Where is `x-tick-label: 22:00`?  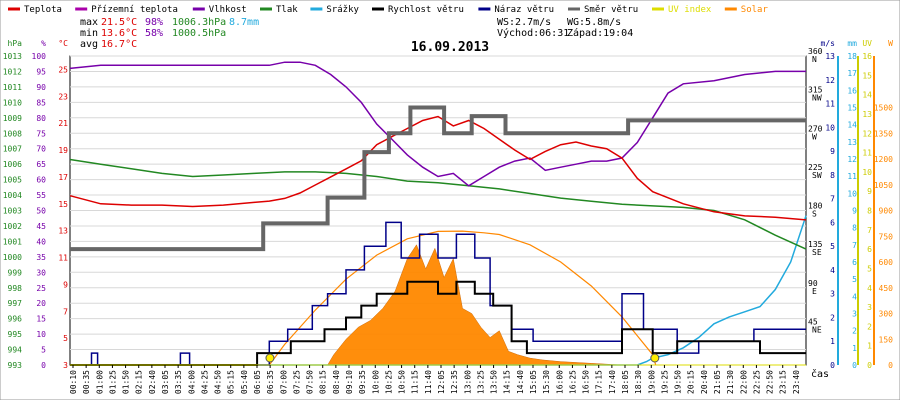
x-tick-label: 22:00 is located at coordinates (743, 382).